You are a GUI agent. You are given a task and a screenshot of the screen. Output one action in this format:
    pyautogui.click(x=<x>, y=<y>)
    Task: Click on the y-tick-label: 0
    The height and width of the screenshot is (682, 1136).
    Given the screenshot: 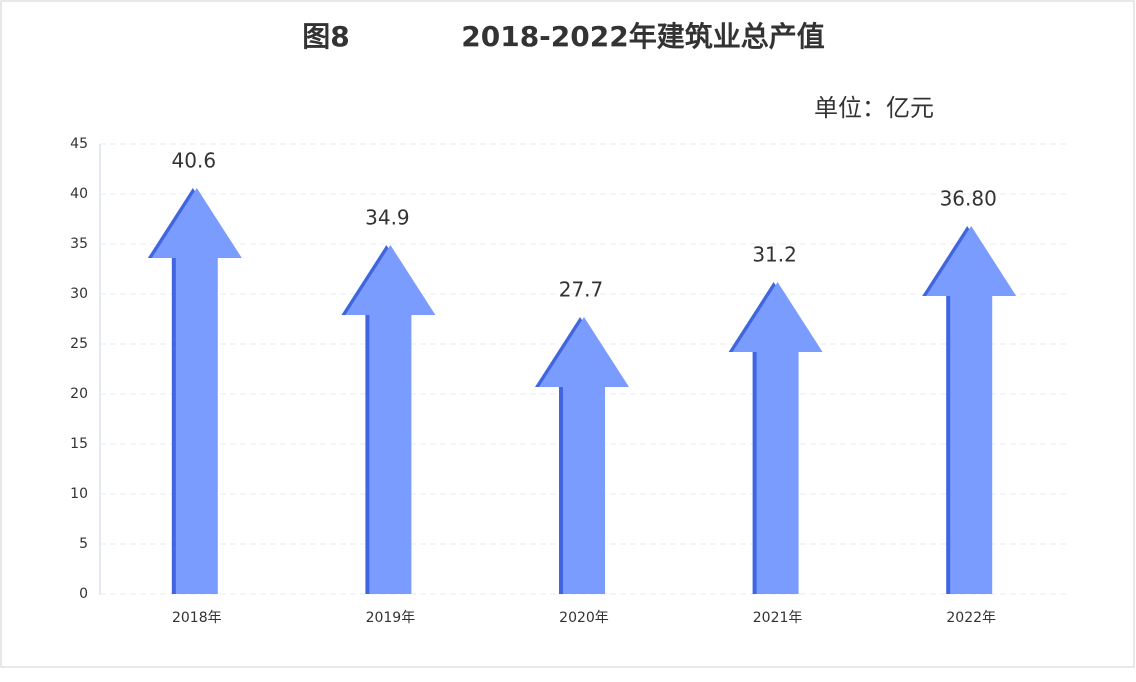 What is the action you would take?
    pyautogui.click(x=83, y=594)
    